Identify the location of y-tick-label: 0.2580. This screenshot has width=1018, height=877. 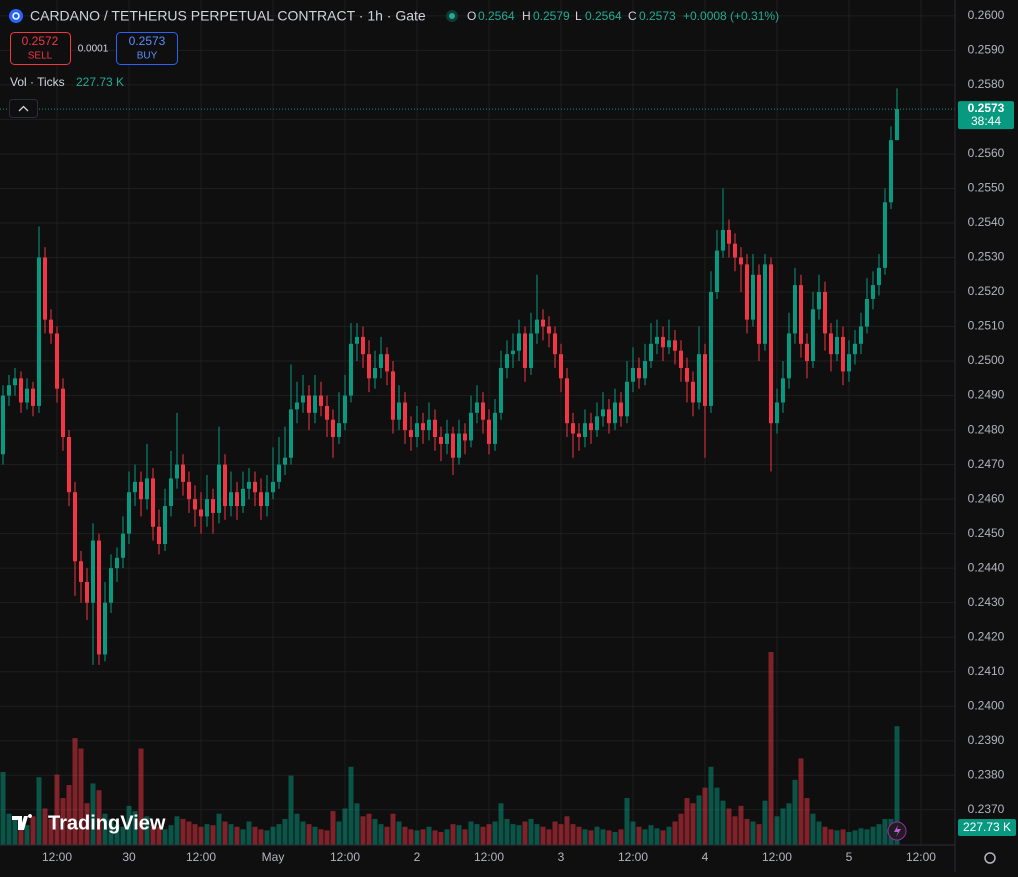
(986, 84).